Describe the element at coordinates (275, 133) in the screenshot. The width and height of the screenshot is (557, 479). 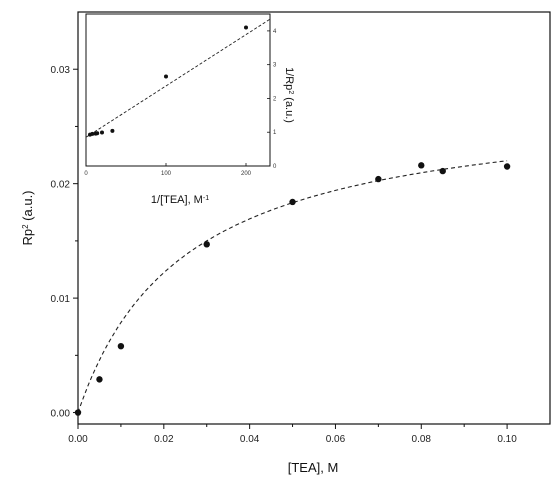
I see `inset-y-tick-label: 1` at that location.